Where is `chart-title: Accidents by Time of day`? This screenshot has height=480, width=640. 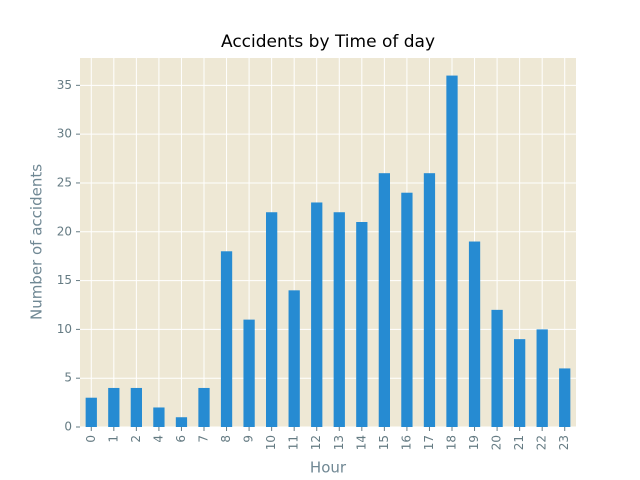 chart-title: Accidents by Time of day is located at coordinates (328, 42).